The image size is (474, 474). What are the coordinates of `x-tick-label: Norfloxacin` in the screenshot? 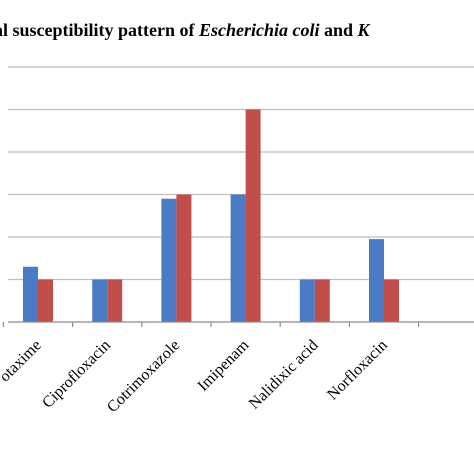 It's located at (357, 370).